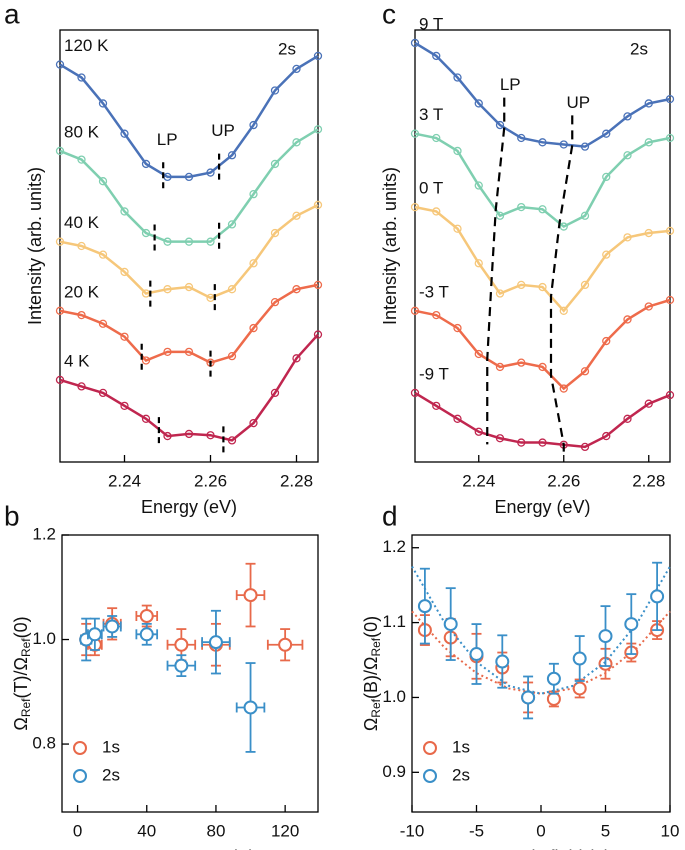 The height and width of the screenshot is (850, 685). What do you see at coordinates (285, 830) in the screenshot?
I see `x-tick-label: 120` at bounding box center [285, 830].